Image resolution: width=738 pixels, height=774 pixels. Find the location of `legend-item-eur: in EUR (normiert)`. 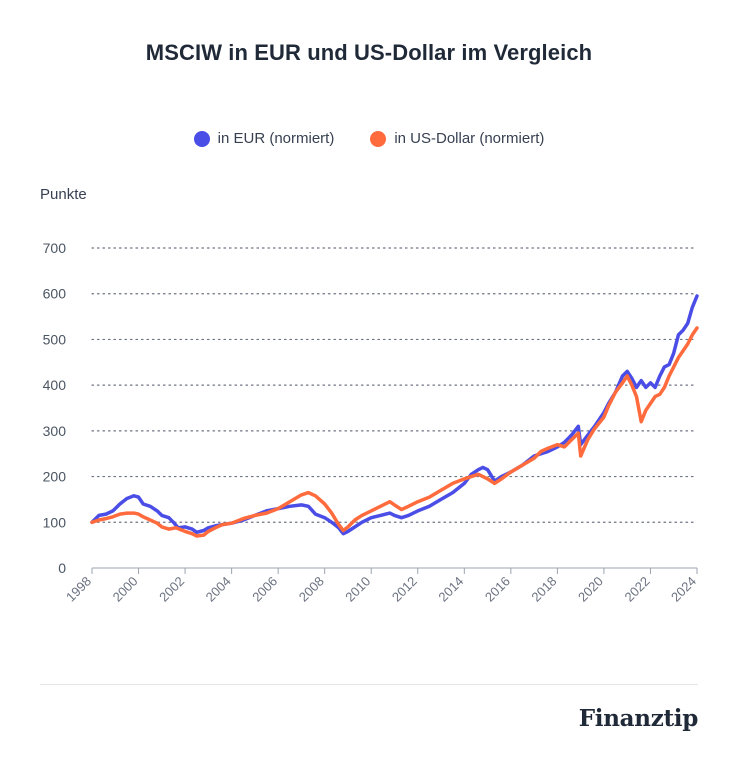

legend-item-eur: in EUR (normiert) is located at coordinates (264, 138).